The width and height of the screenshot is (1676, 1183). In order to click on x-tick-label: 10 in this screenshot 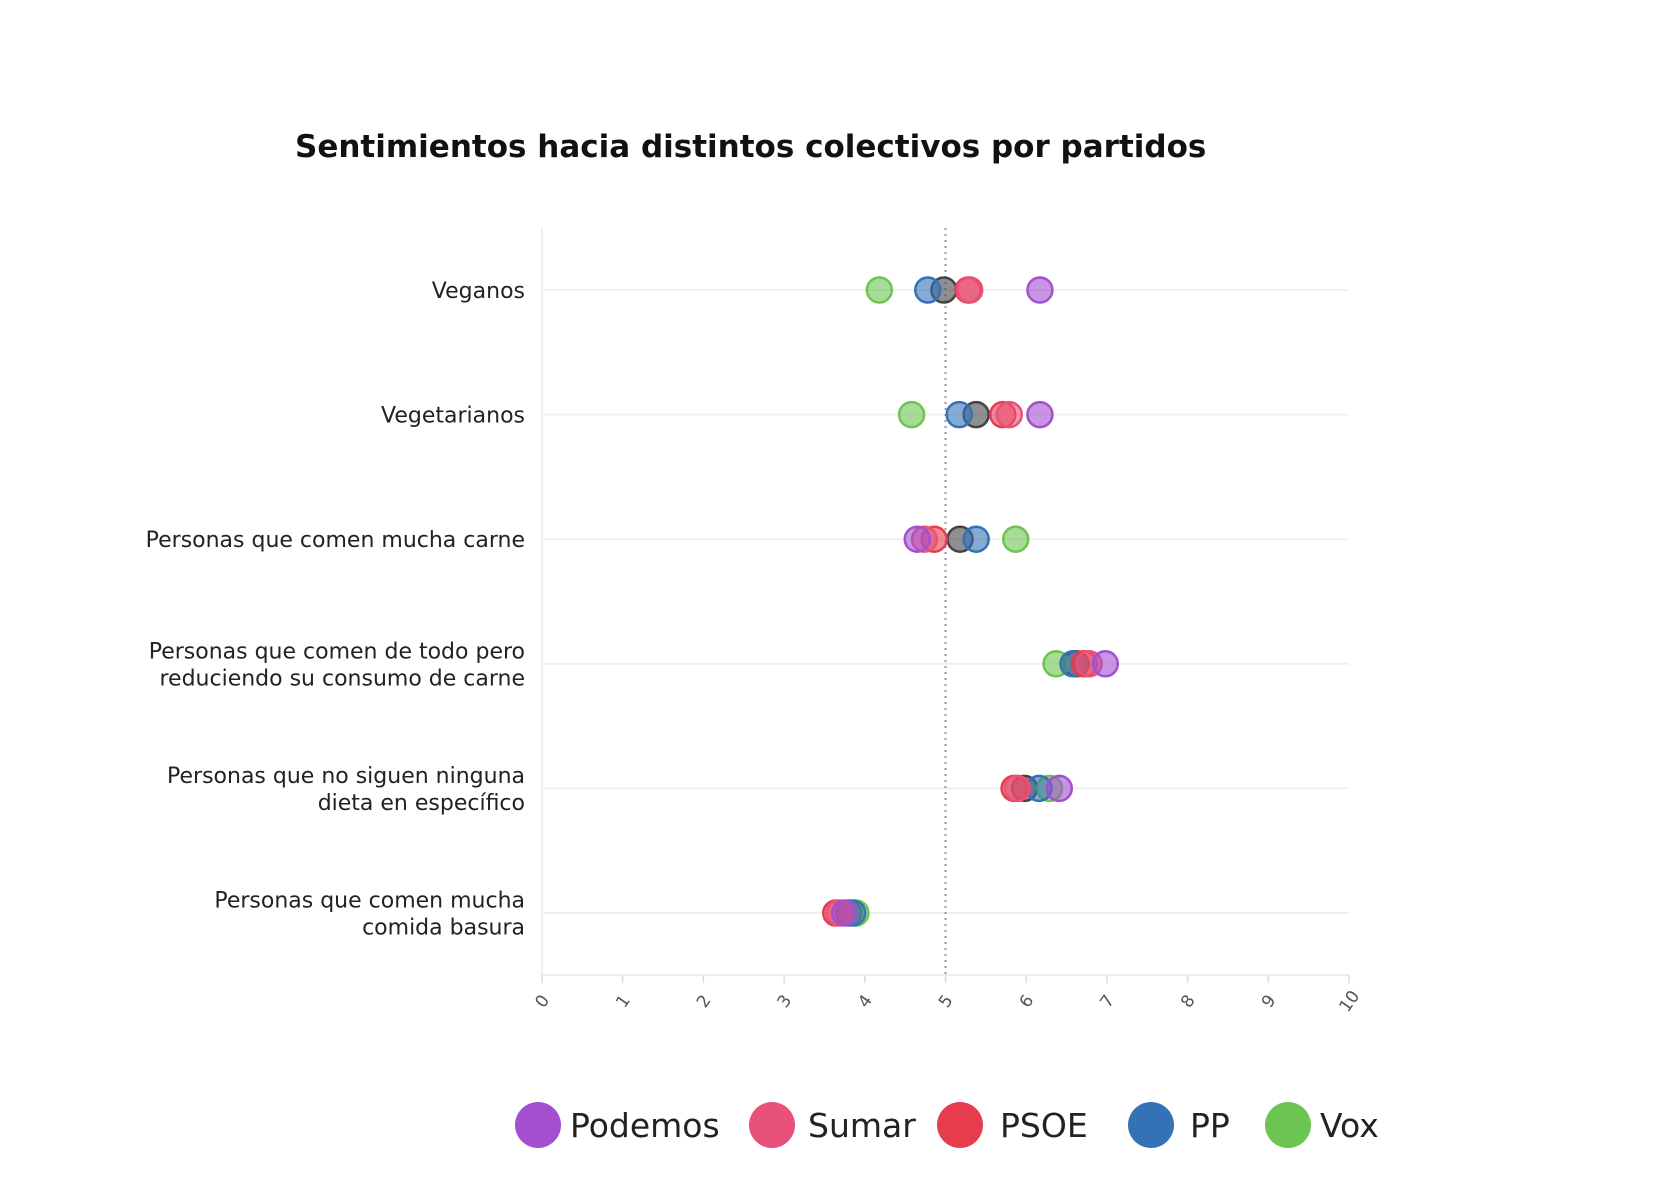, I will do `click(1349, 1001)`.